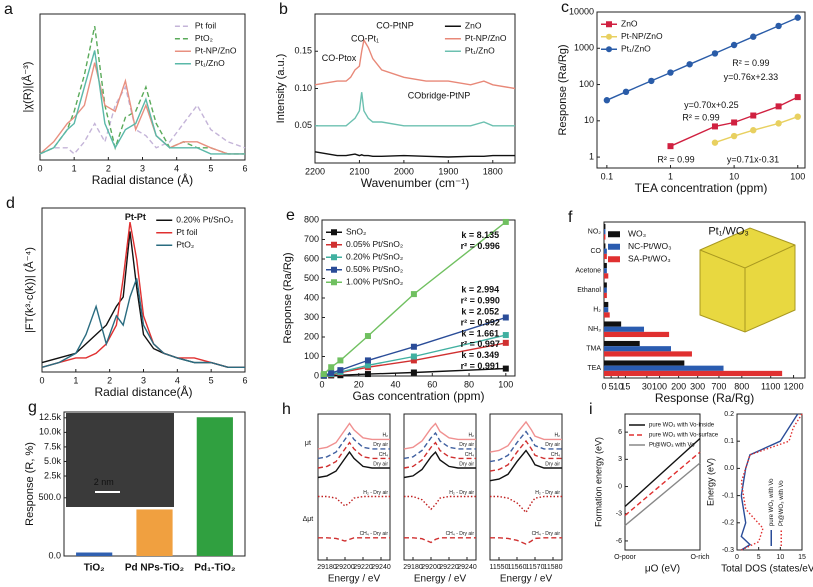 The width and height of the screenshot is (813, 587). What do you see at coordinates (546, 534) in the screenshot?
I see `series-label: CH₄ - Dry air` at bounding box center [546, 534].